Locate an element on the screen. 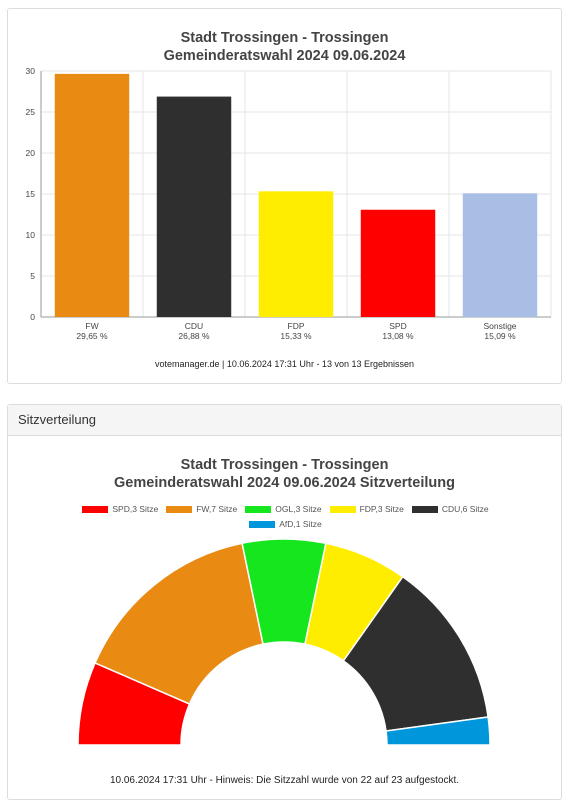 This screenshot has width=569, height=807. seat-segment-fw is located at coordinates (179, 623).